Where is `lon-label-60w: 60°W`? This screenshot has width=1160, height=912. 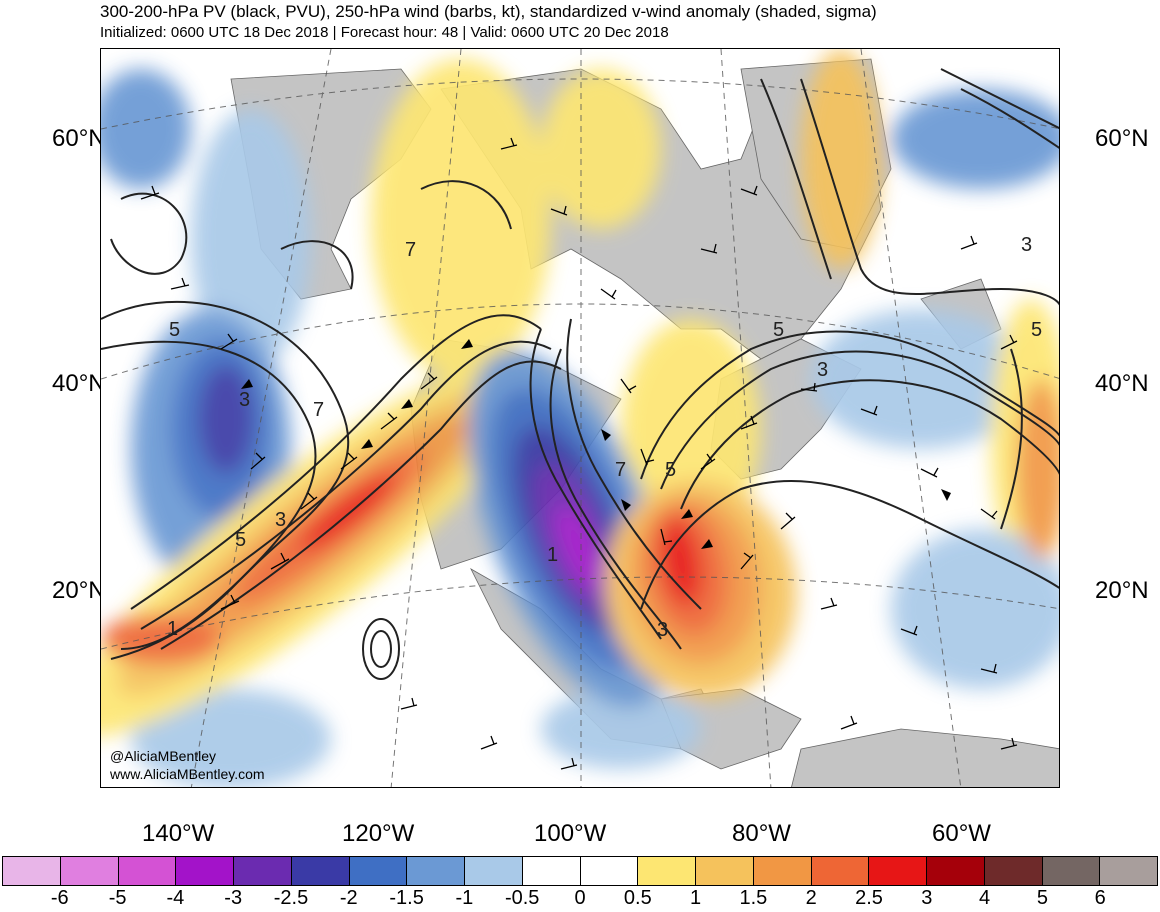
lon-label-60w: 60°W is located at coordinates (961, 833).